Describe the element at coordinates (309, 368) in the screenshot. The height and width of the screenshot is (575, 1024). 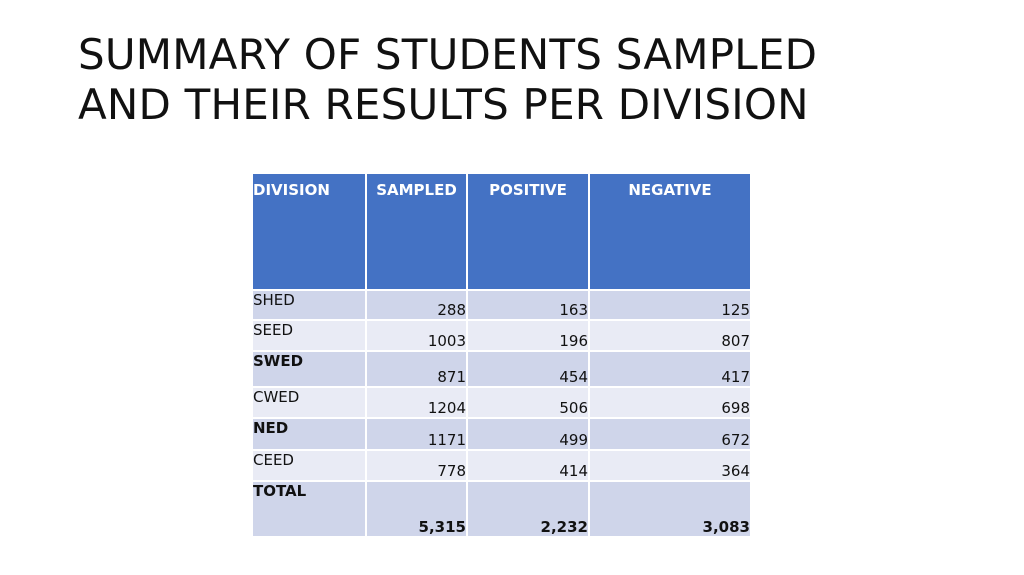
I see `division-cell: SWED` at that location.